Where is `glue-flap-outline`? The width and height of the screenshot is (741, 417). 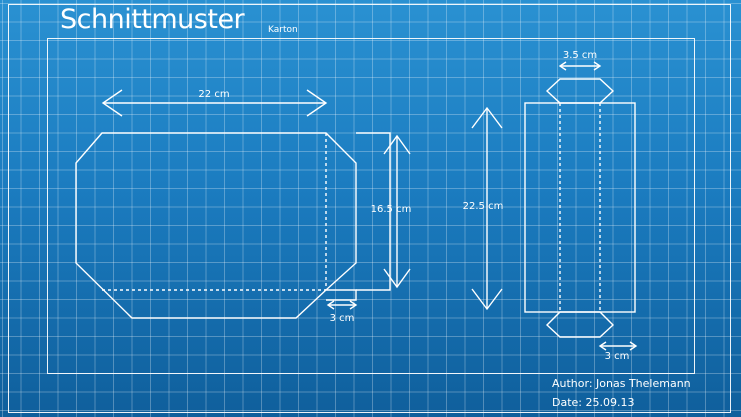 glue-flap-outline is located at coordinates (341, 295).